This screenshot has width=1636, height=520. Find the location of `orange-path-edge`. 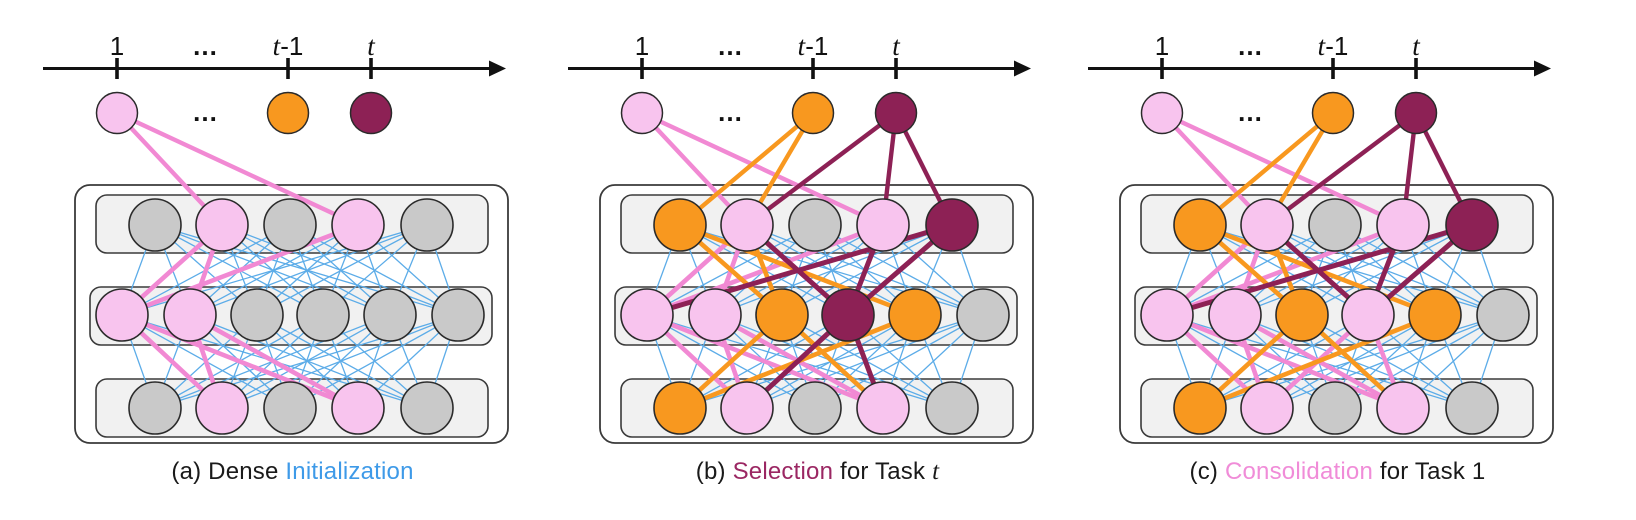

orange-path-edge is located at coordinates (1317, 361).